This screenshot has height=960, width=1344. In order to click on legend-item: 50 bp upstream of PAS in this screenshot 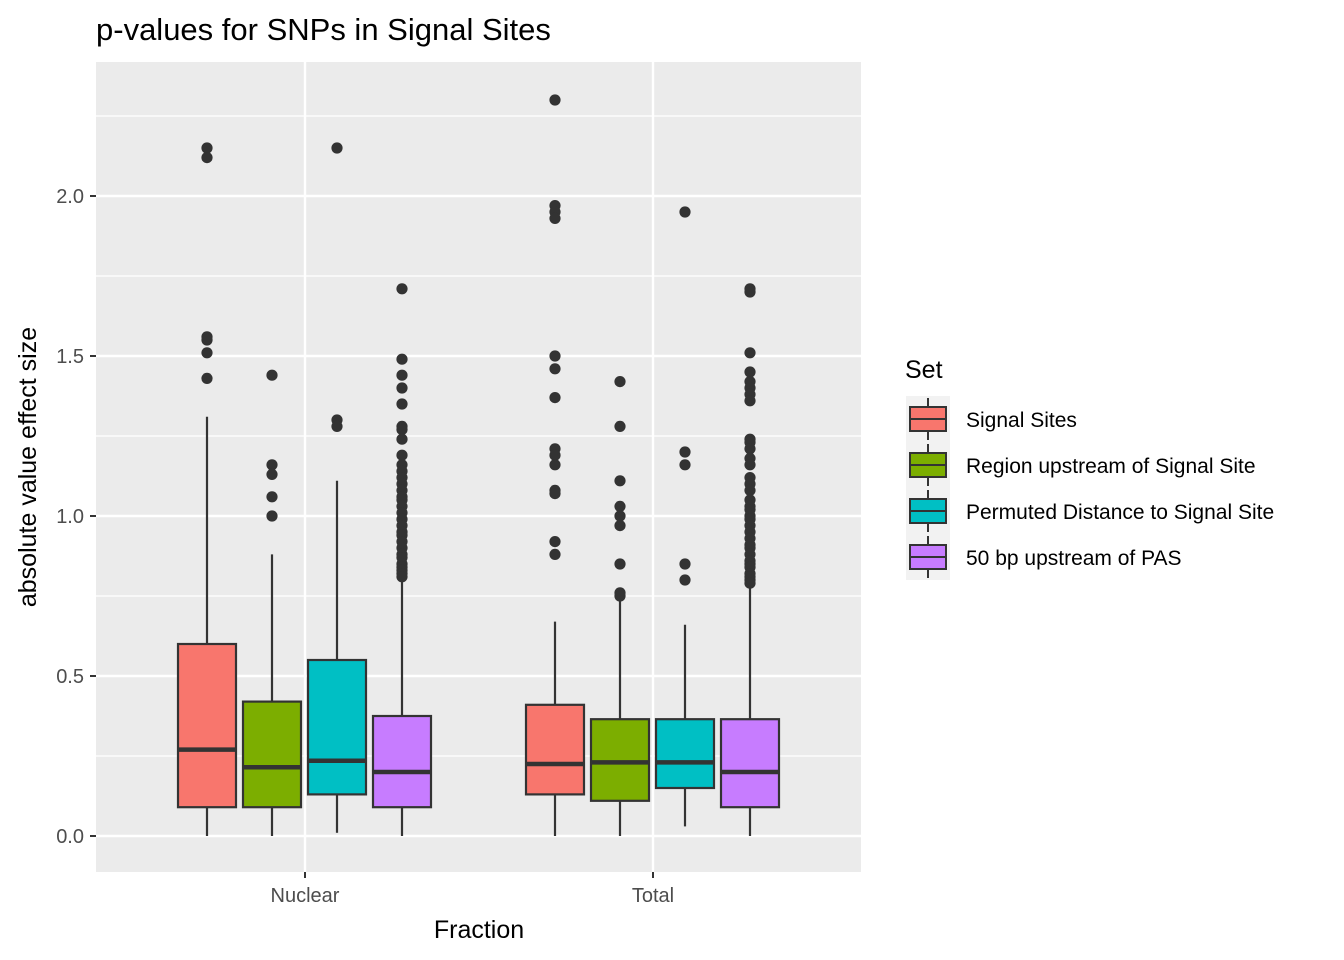, I will do `click(1044, 557)`.